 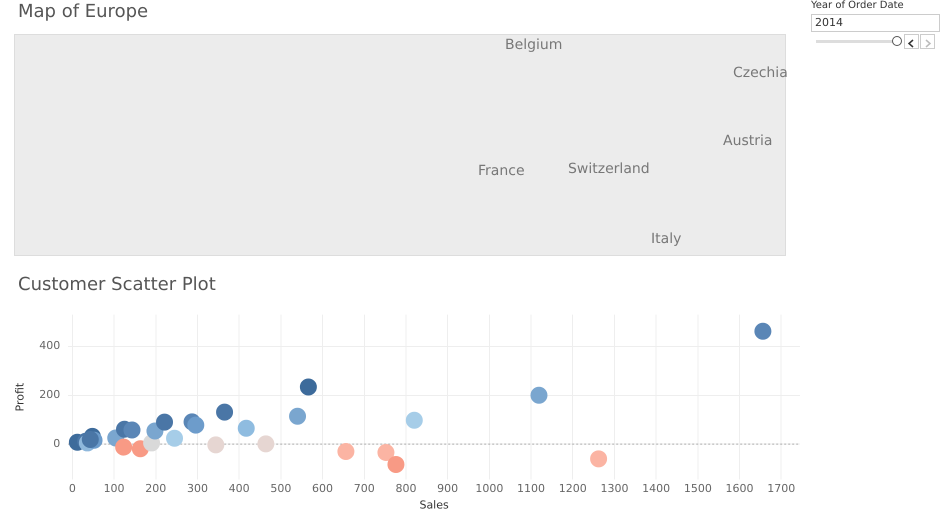 What do you see at coordinates (656, 489) in the screenshot?
I see `x-tick-label: 1400` at bounding box center [656, 489].